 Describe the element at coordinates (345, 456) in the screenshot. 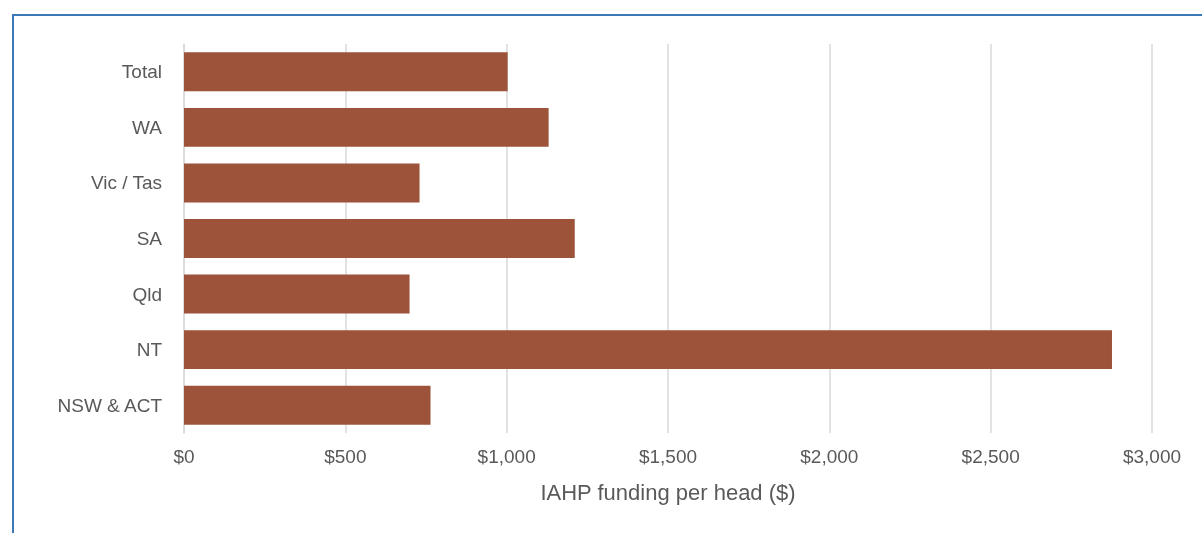

I see `x-tick-label: $500` at that location.